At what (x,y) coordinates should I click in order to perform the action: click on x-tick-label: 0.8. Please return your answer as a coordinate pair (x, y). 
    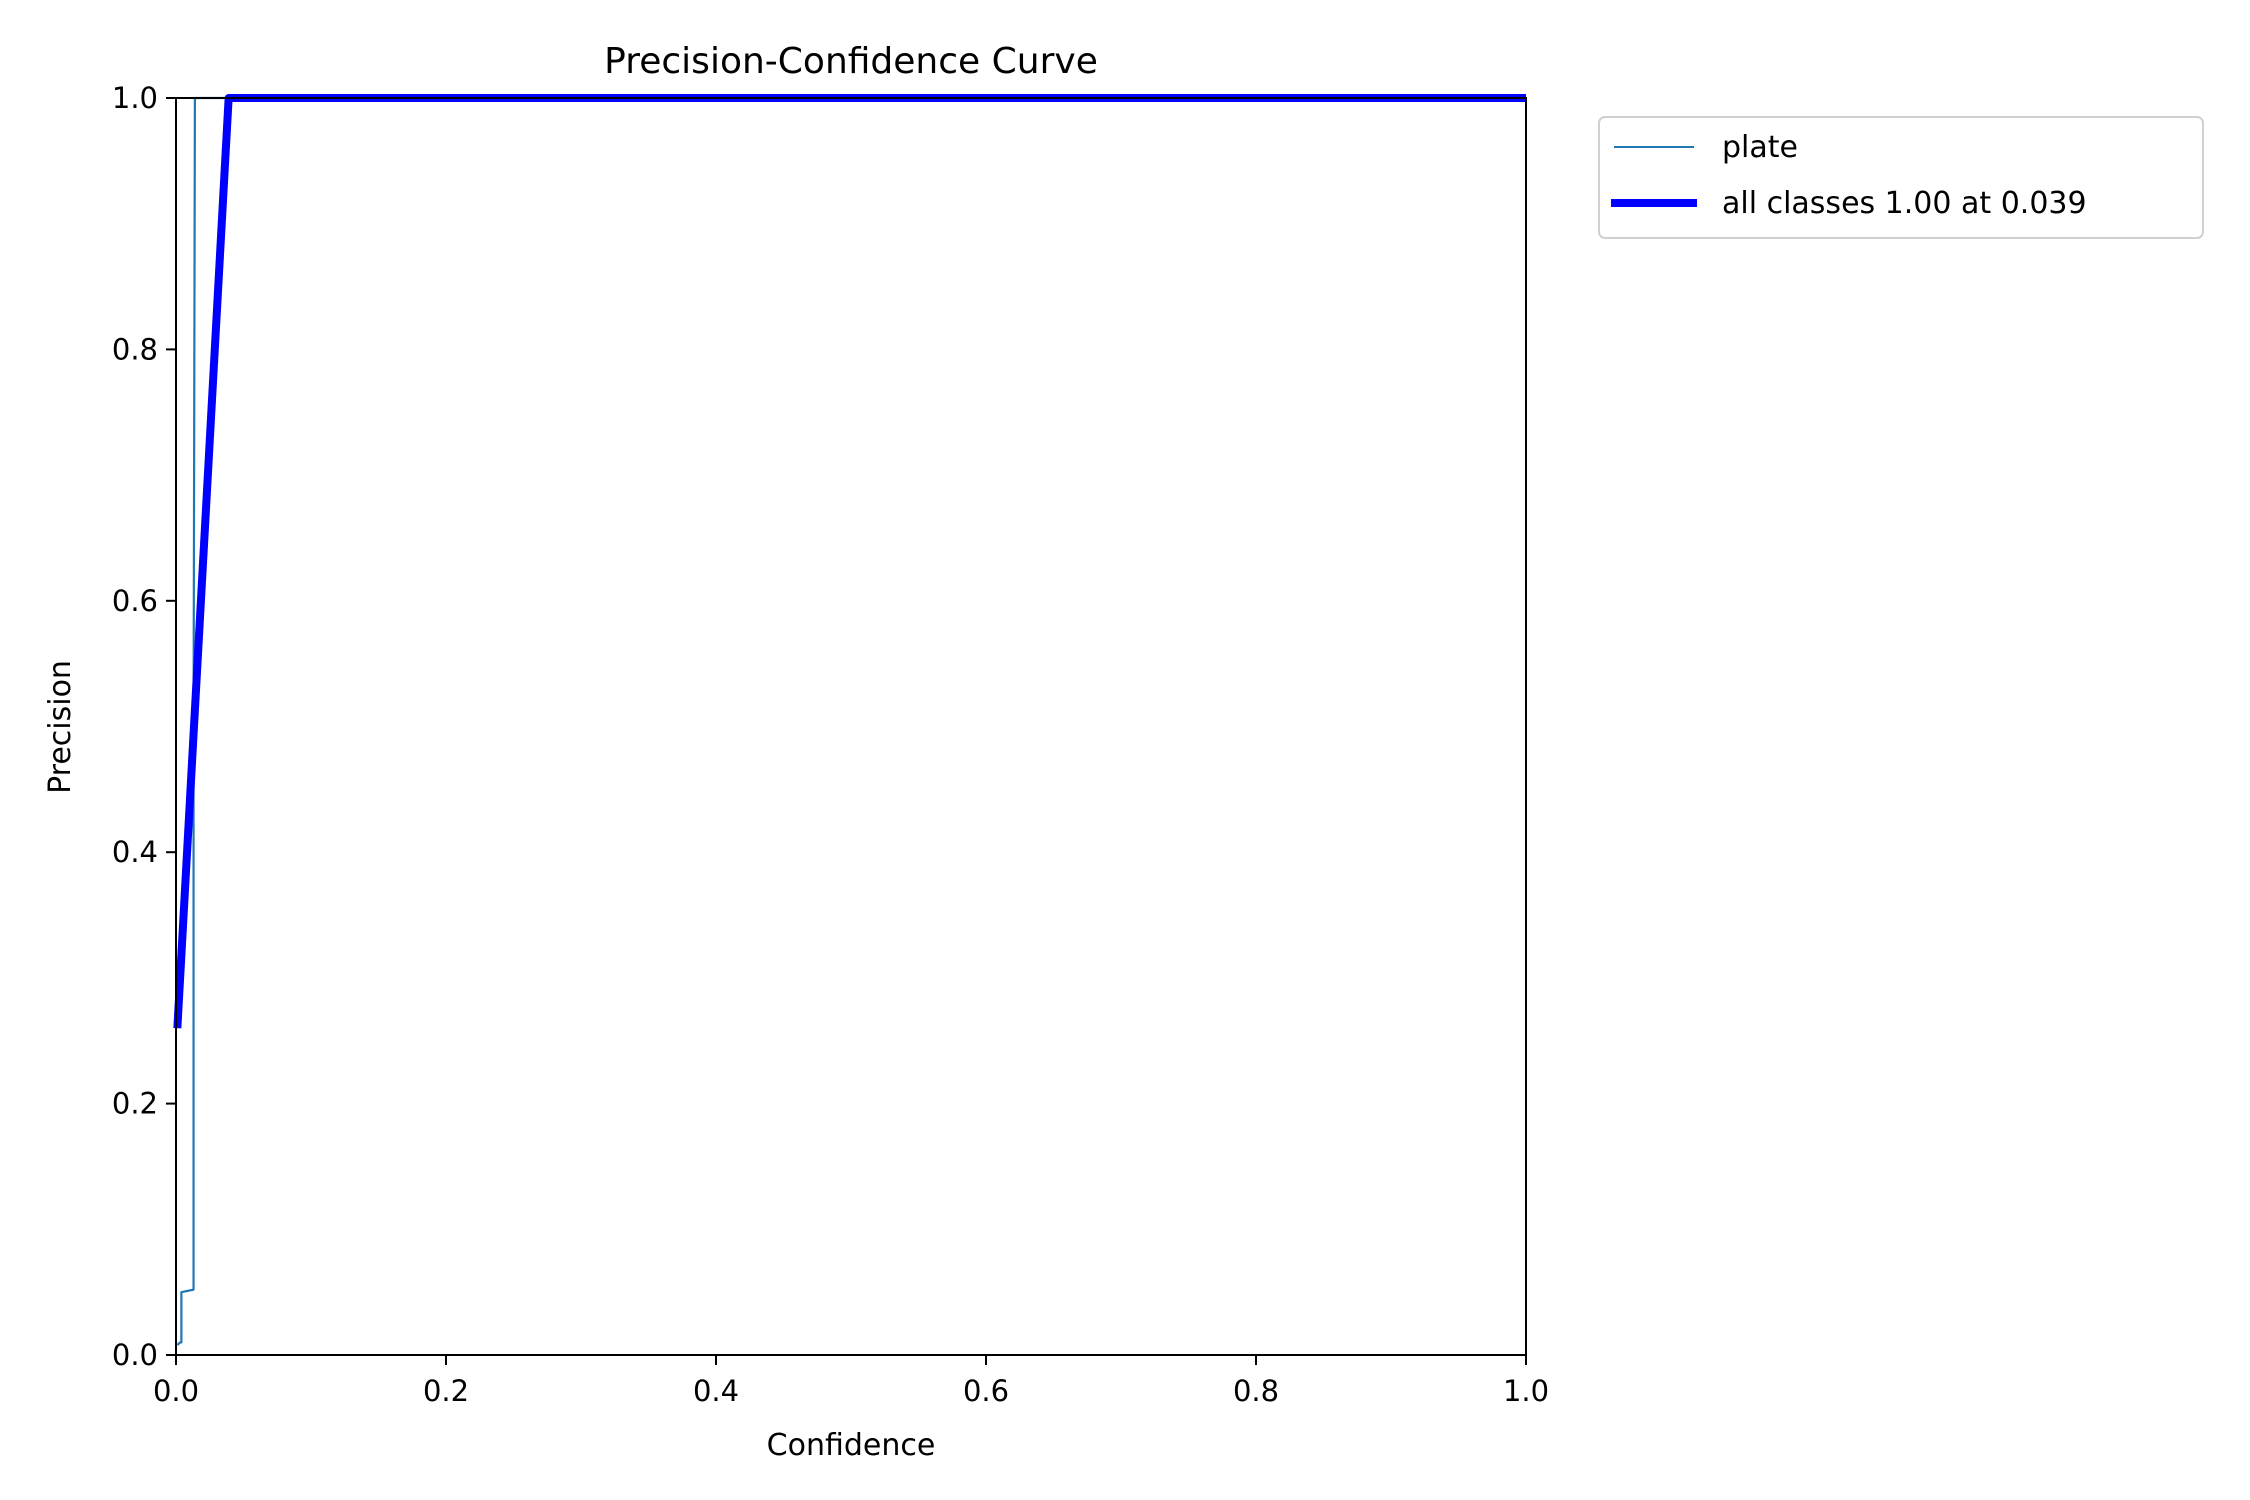
    Looking at the image, I should click on (1256, 1391).